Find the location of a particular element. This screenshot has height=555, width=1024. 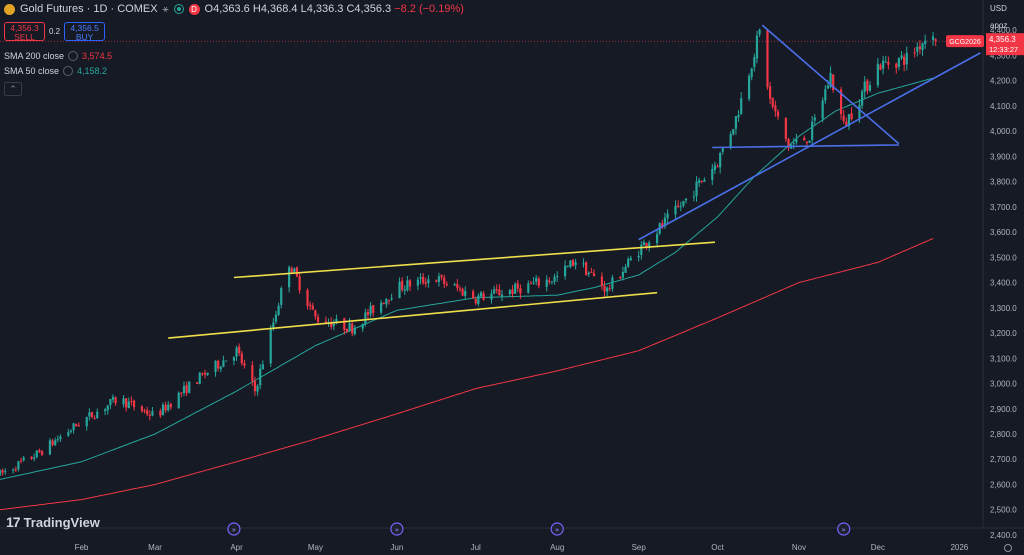

buy-button: 4,356.5 BUY is located at coordinates (85, 32).